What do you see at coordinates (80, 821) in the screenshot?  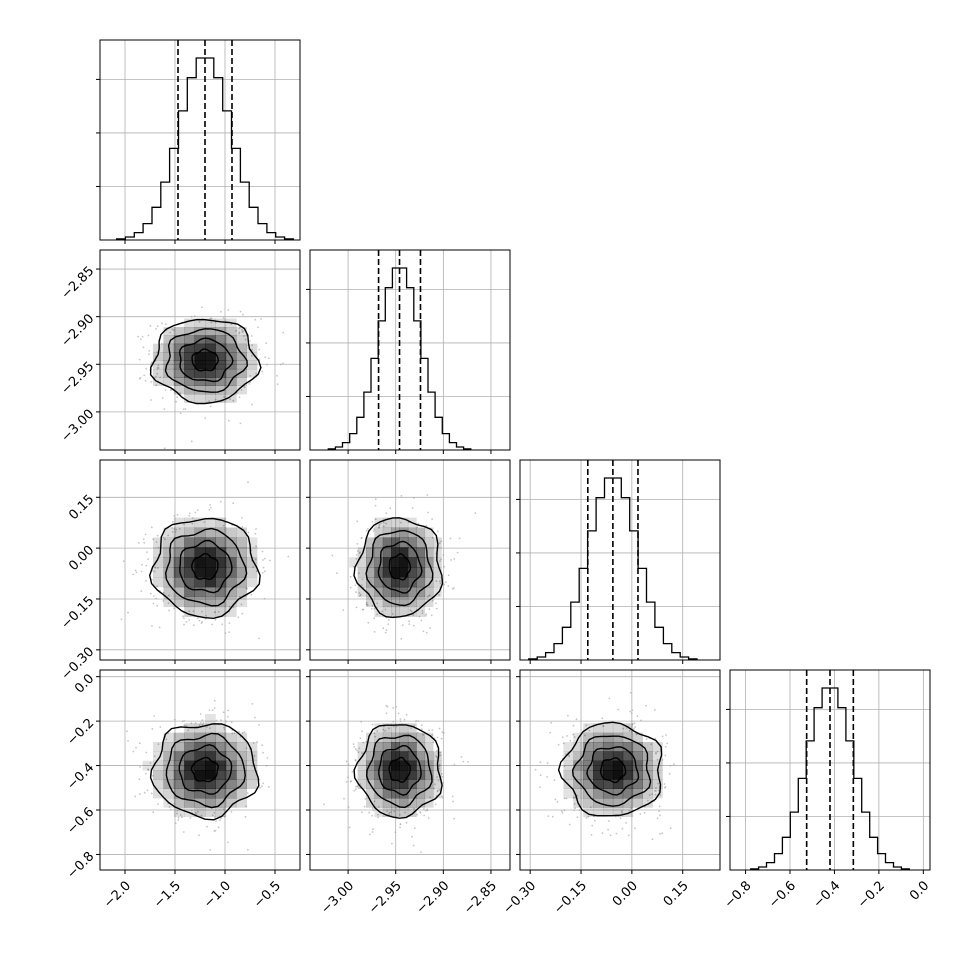 I see `y-tick-label: −0.6` at bounding box center [80, 821].